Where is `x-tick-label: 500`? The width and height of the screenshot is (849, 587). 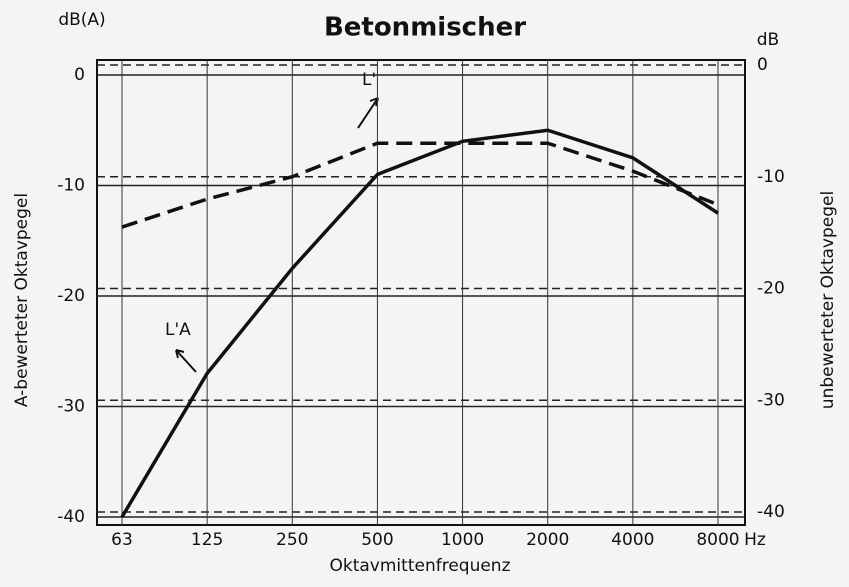 x-tick-label: 500 is located at coordinates (377, 540).